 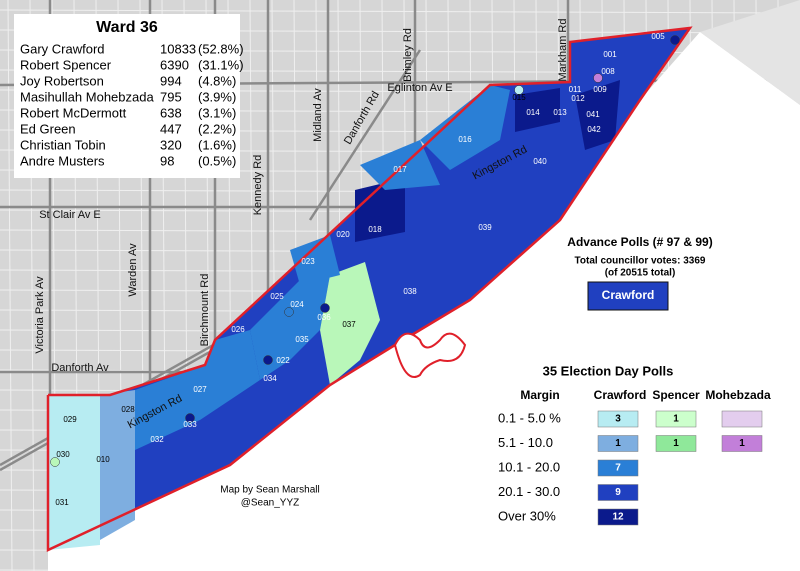 What do you see at coordinates (171, 144) in the screenshot?
I see `candidate-votes: 320` at bounding box center [171, 144].